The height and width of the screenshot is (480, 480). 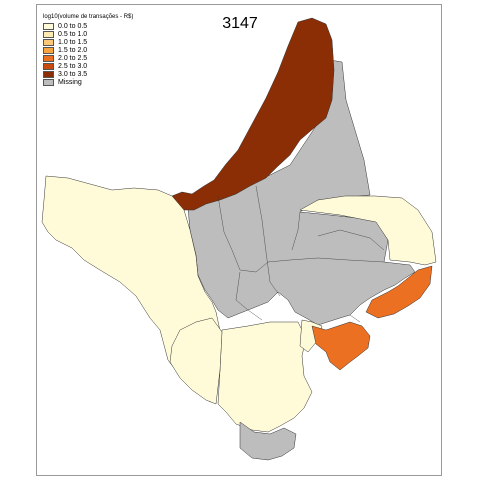 I want to click on legend-label: 2.5 to 3.0, so click(x=73, y=66).